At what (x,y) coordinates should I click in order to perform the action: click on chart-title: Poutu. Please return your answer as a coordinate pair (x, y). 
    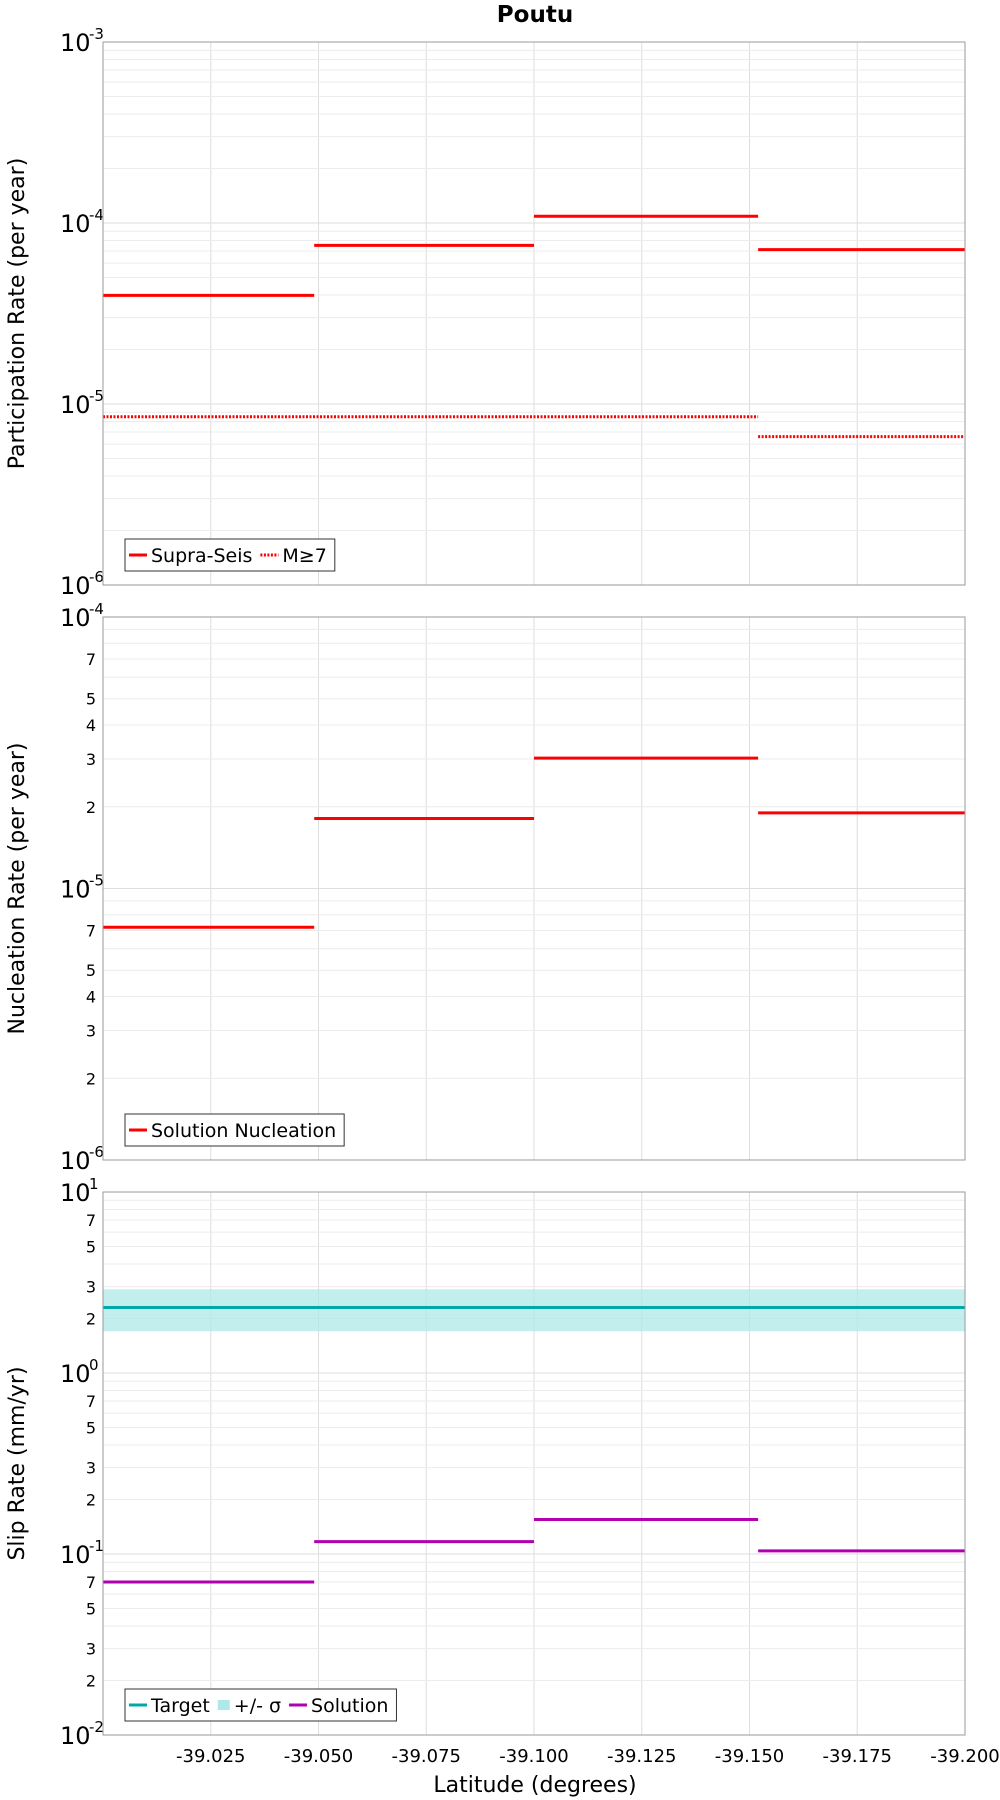
    Looking at the image, I should click on (535, 15).